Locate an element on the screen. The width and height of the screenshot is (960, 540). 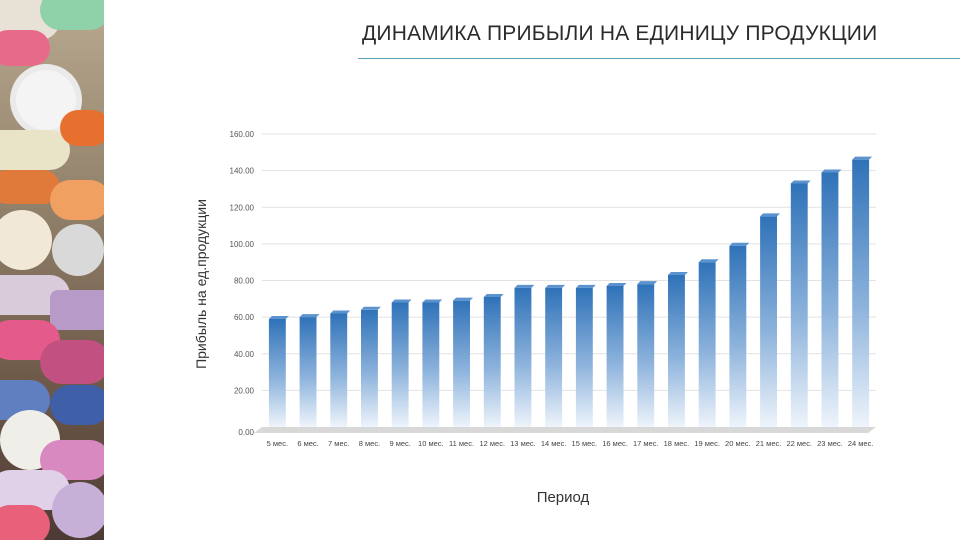
x-tick-label: 21 мес. is located at coordinates (769, 443).